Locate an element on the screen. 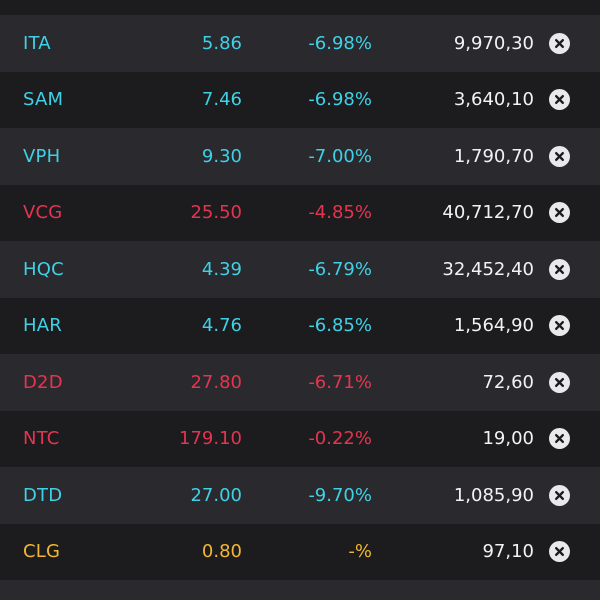 Image resolution: width=600 pixels, height=600 pixels. stock-price: 25.50 is located at coordinates (216, 213).